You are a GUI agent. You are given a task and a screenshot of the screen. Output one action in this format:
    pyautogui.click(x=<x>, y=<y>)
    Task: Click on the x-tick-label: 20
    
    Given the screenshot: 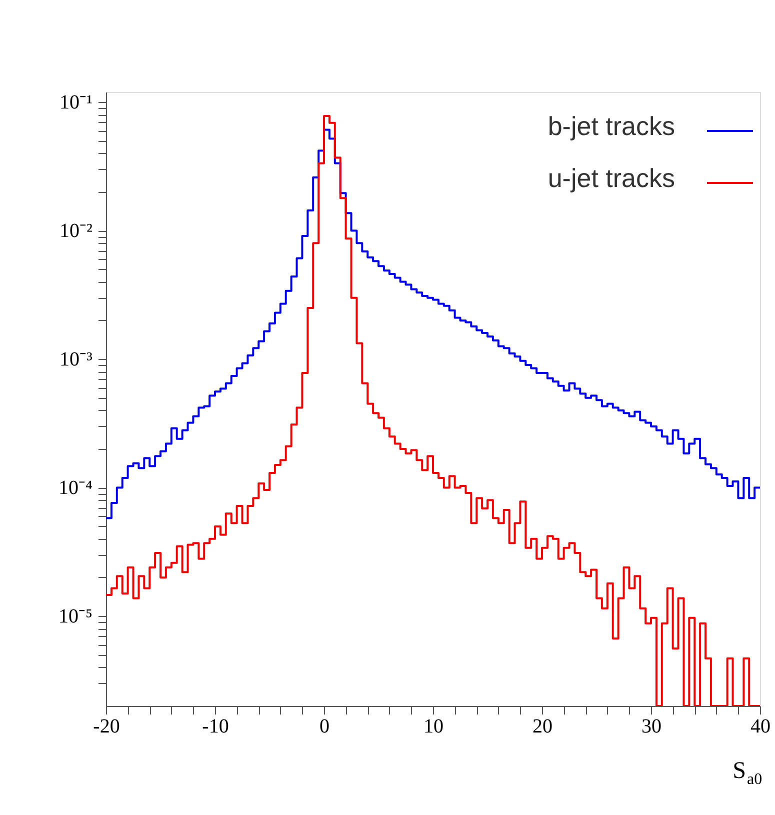 What is the action you would take?
    pyautogui.click(x=542, y=727)
    